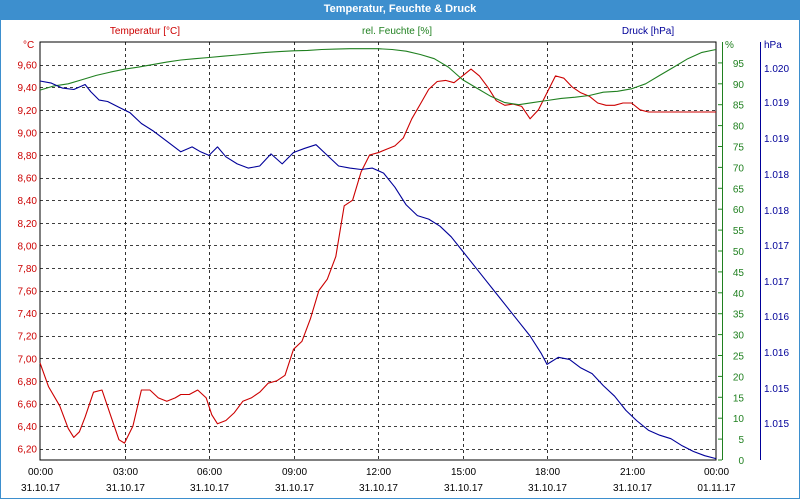 The height and width of the screenshot is (500, 800). Describe the element at coordinates (28, 179) in the screenshot. I see `temp-tick-label: 8,60` at that location.